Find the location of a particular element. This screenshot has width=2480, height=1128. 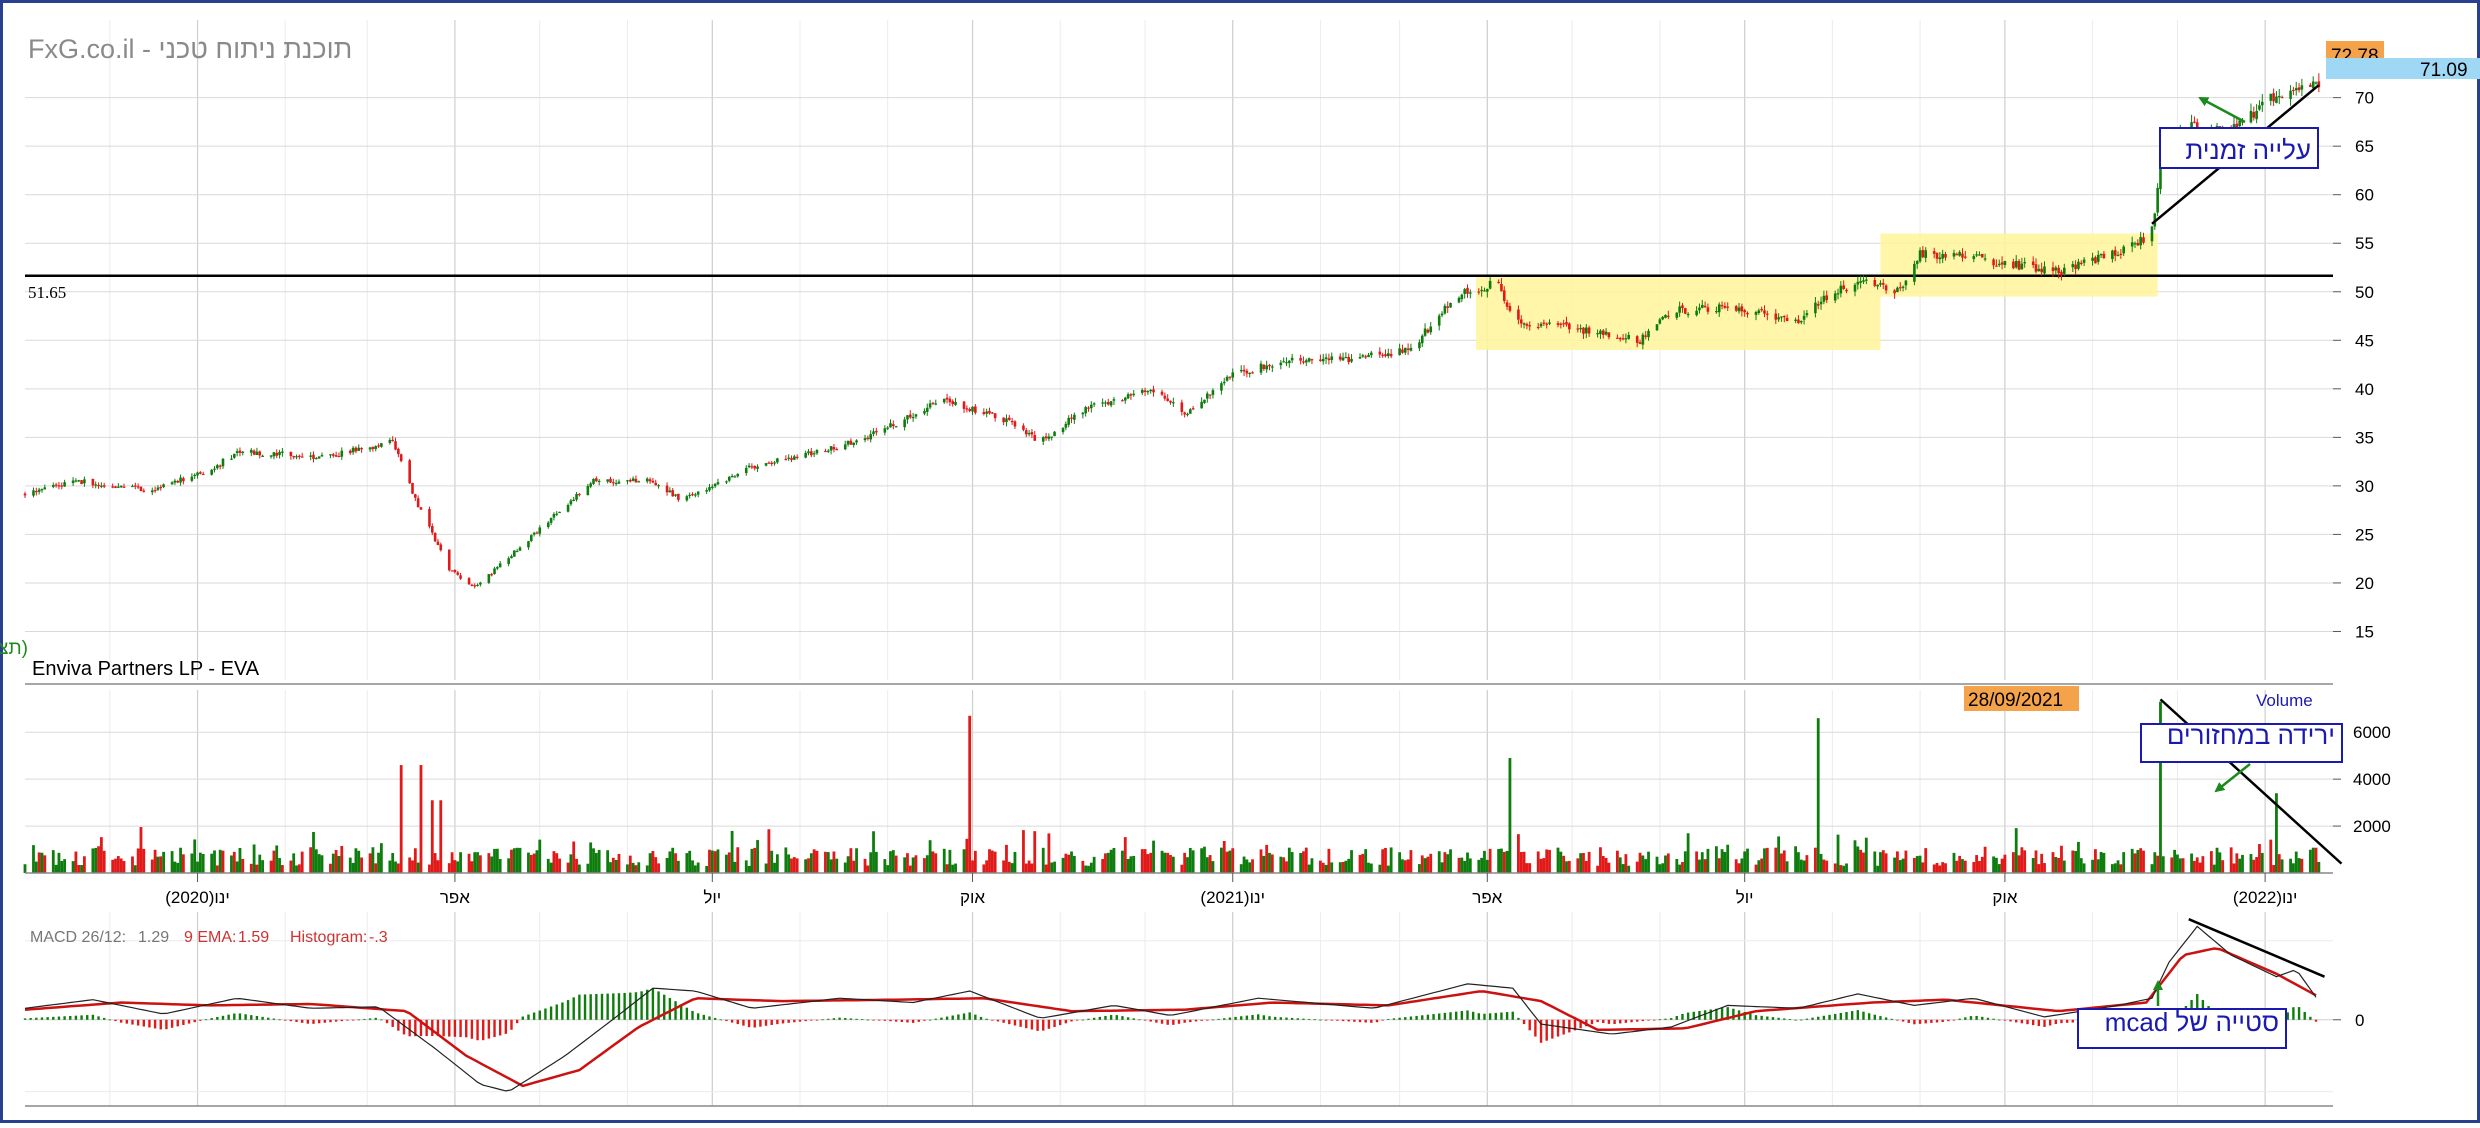

note-volume-decline: ירידה במחזורים is located at coordinates (2241, 756).